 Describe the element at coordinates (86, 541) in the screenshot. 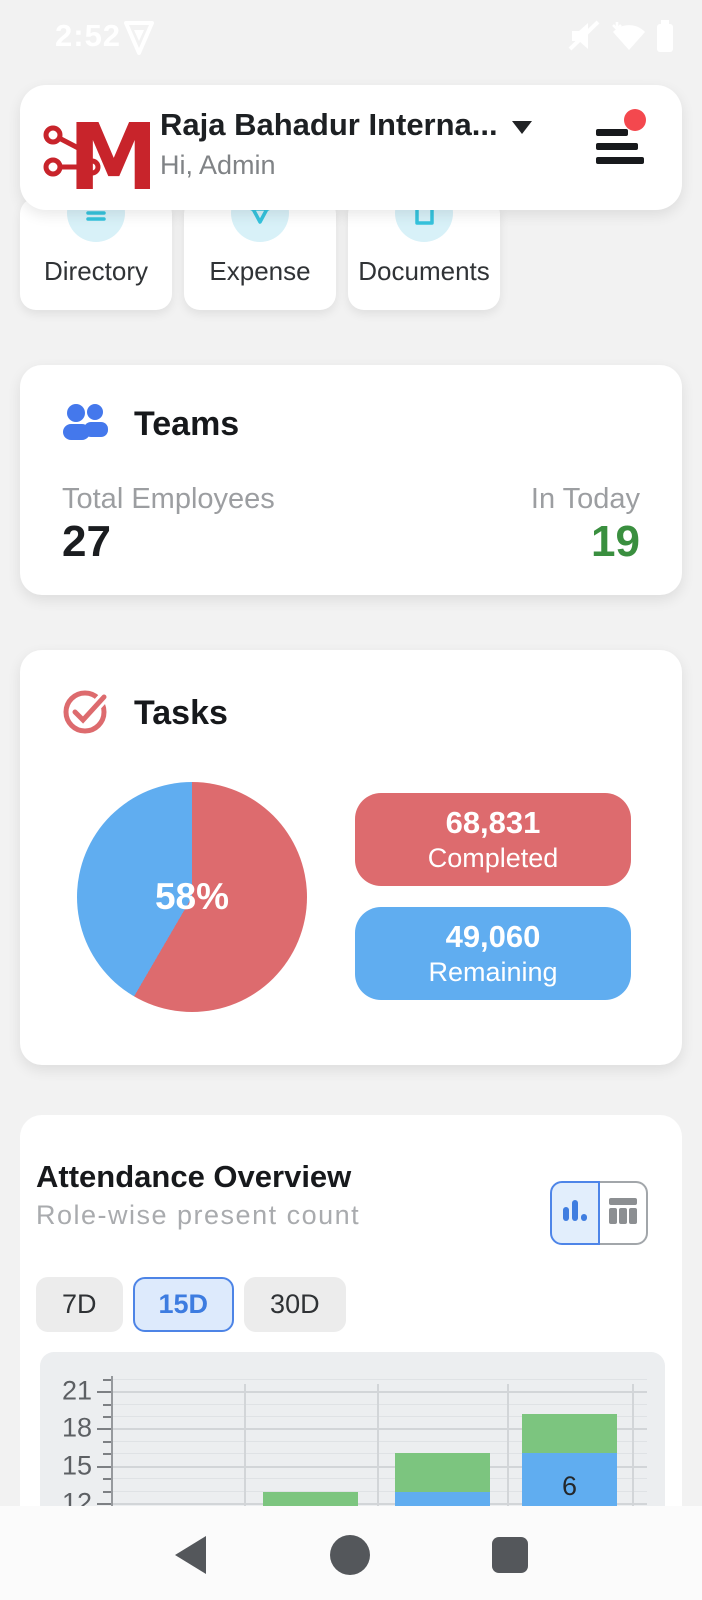

I see `total-employees-value: 27` at that location.